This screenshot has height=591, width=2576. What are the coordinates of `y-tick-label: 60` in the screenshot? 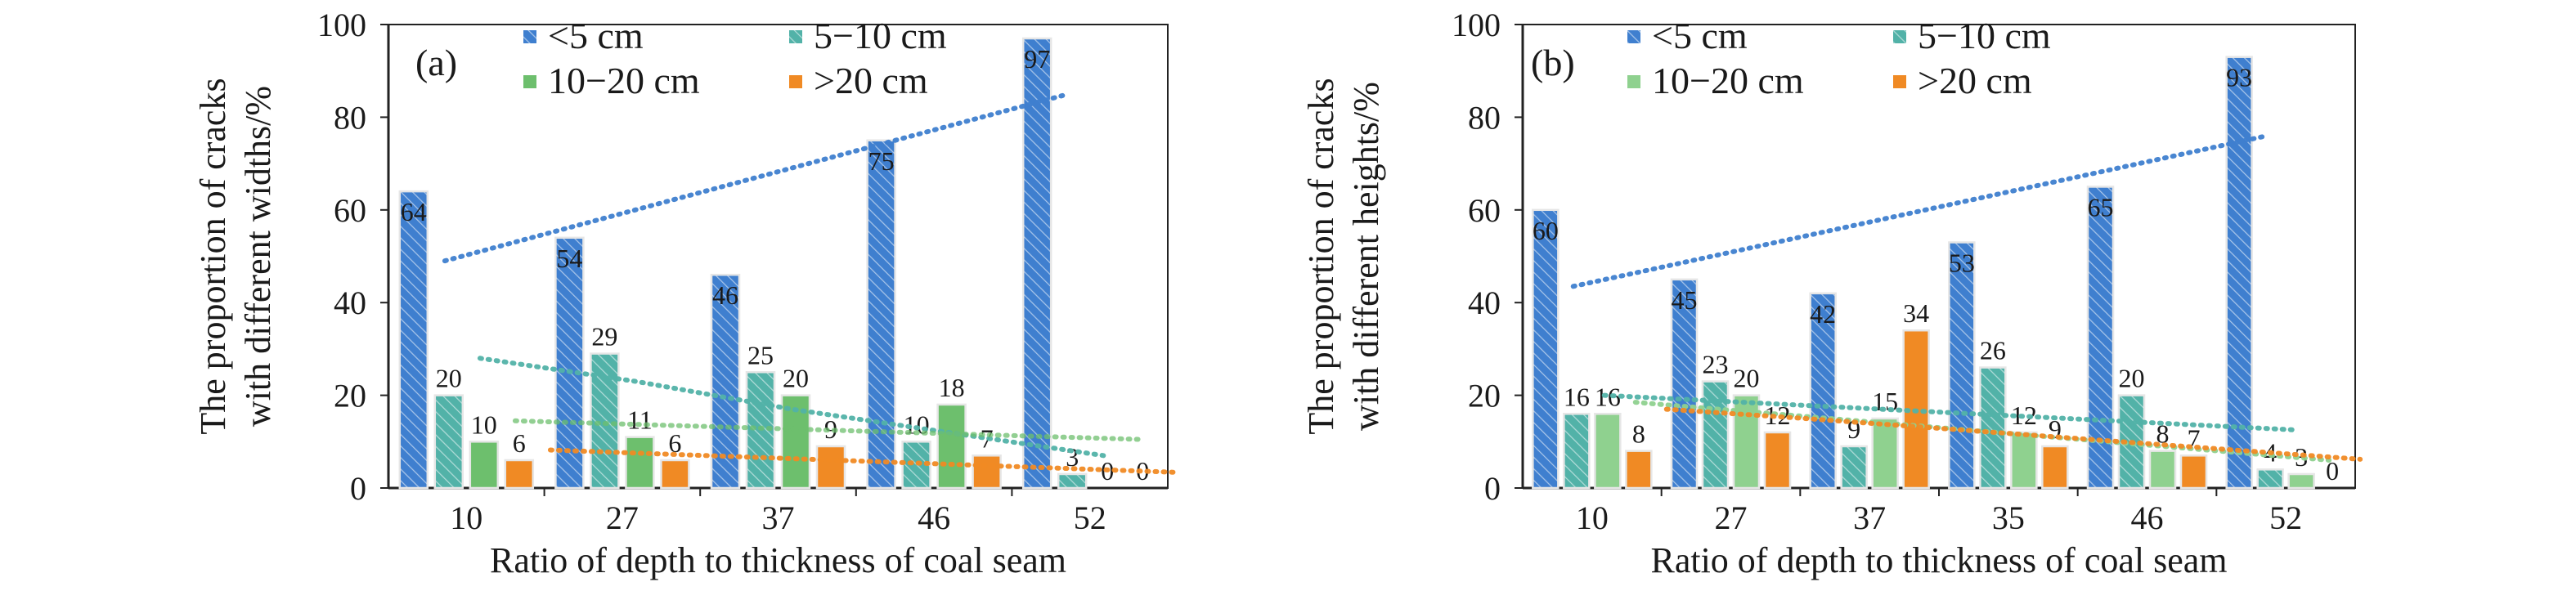 It's located at (1484, 210).